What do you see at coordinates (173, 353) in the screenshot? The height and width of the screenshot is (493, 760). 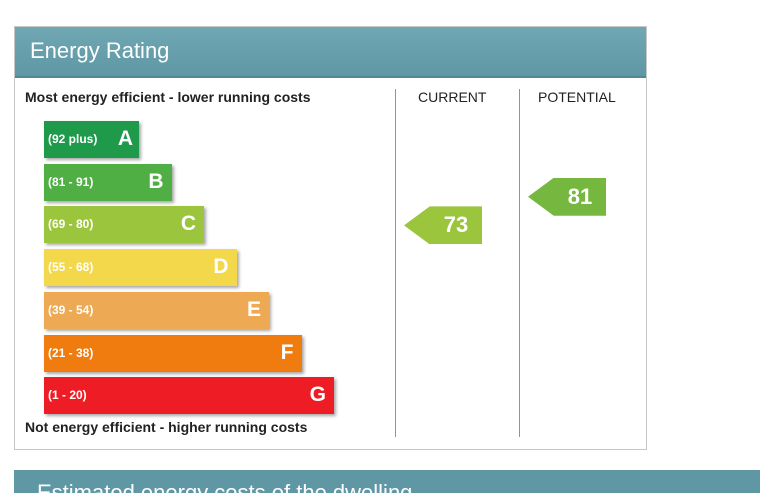 I see `band-f: (21 - 38) F` at bounding box center [173, 353].